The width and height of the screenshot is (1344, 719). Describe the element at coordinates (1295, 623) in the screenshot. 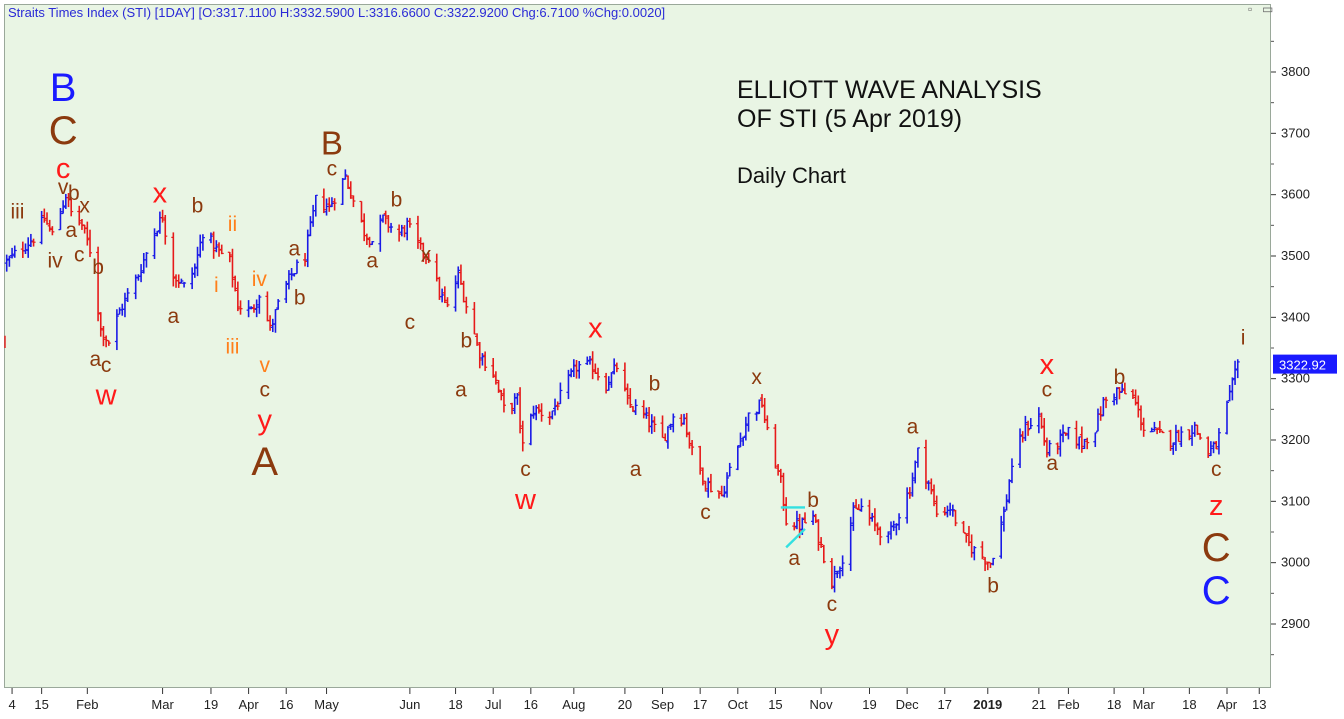

I see `y-tick-label: 2900` at that location.